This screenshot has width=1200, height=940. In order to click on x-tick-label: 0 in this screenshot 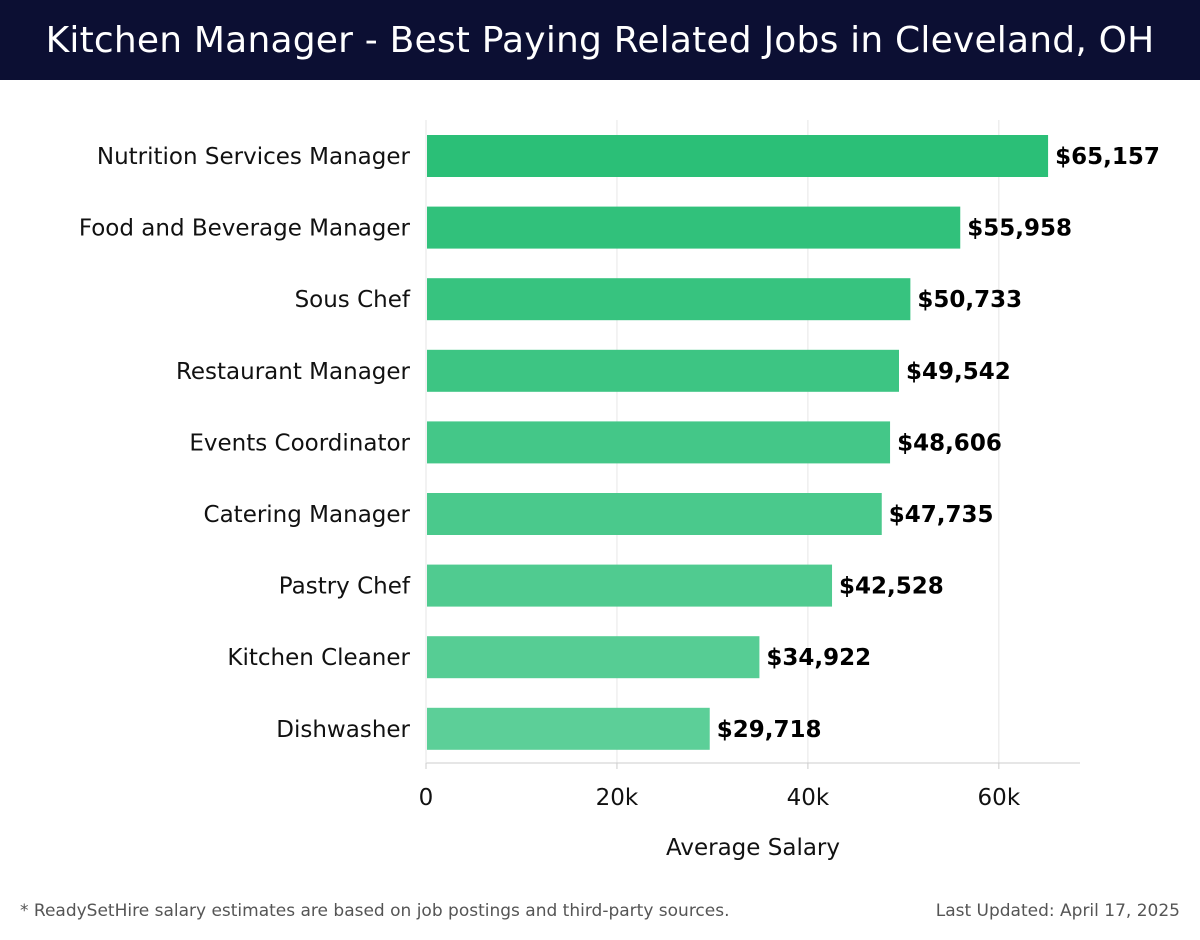, I will do `click(426, 798)`.